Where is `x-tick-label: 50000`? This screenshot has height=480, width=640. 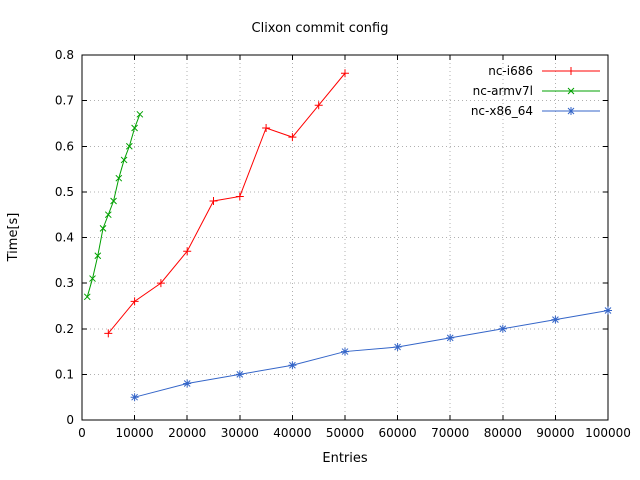 x-tick-label: 50000 is located at coordinates (345, 433).